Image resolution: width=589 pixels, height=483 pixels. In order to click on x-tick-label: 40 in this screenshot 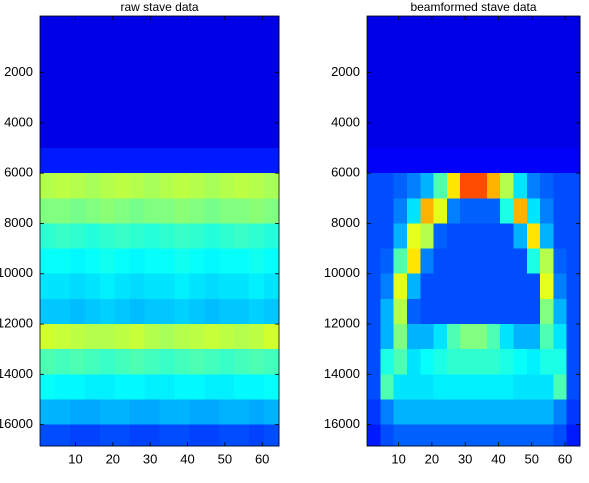, I will do `click(187, 458)`.